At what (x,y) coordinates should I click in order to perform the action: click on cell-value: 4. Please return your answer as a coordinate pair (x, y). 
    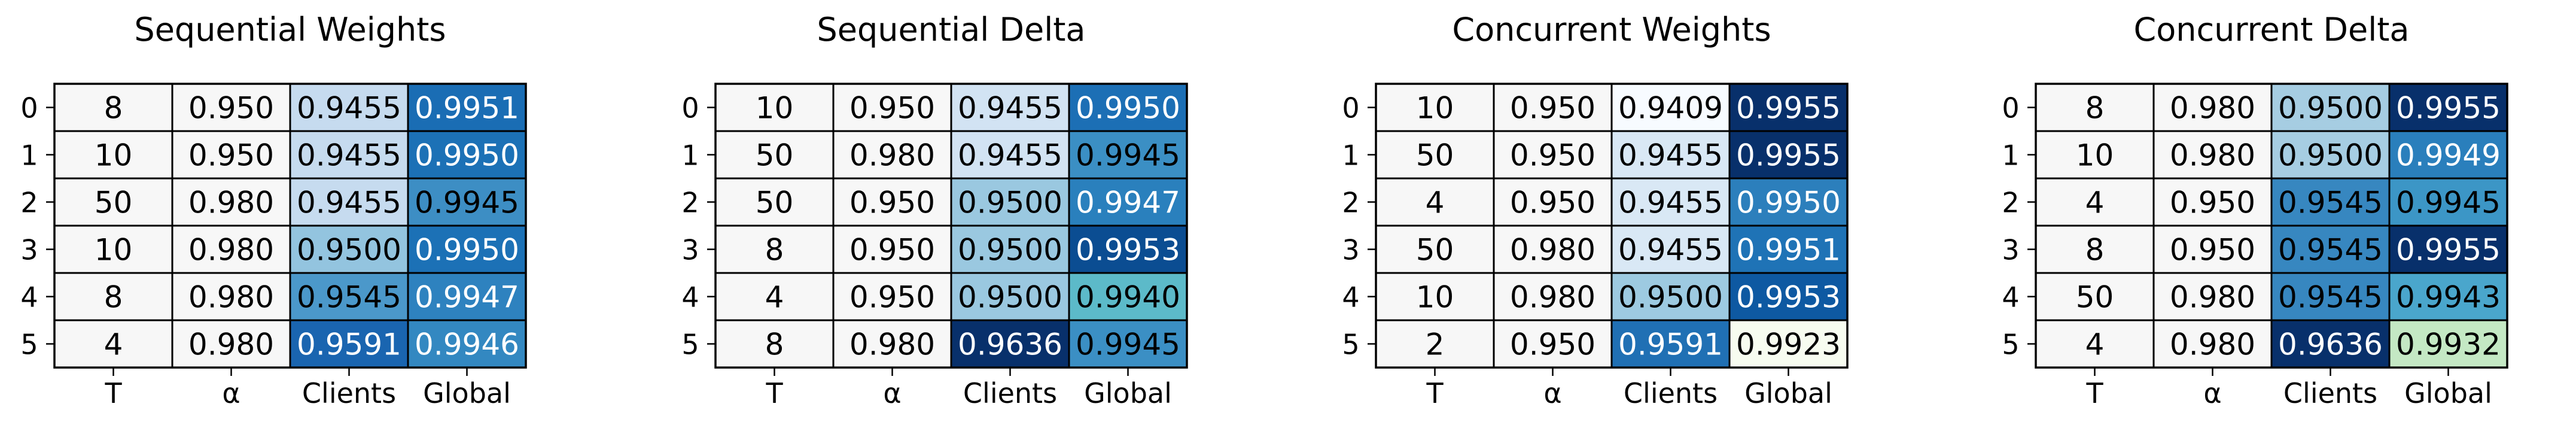
    Looking at the image, I should click on (1435, 203).